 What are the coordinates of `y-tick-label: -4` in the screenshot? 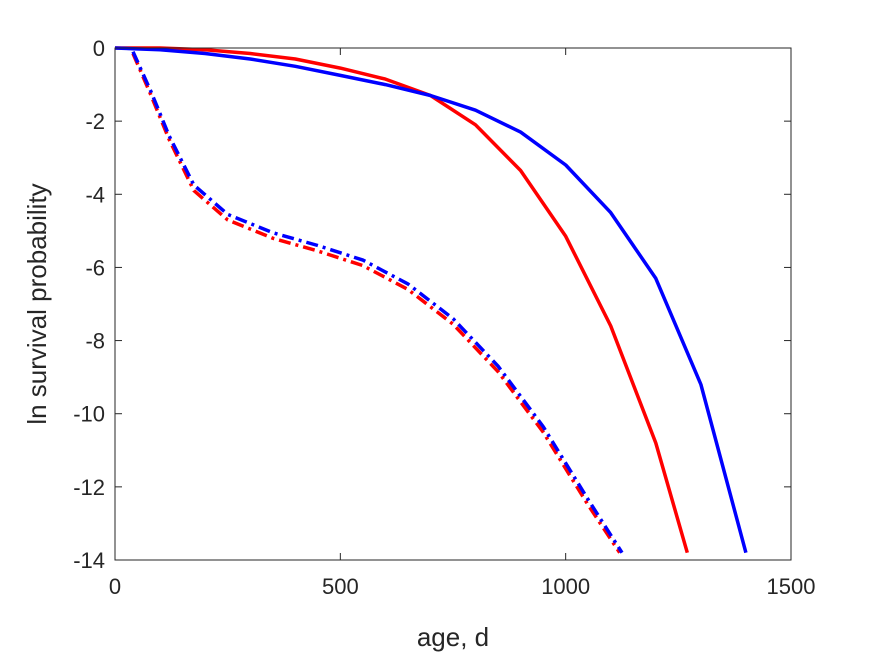 It's located at (95, 194).